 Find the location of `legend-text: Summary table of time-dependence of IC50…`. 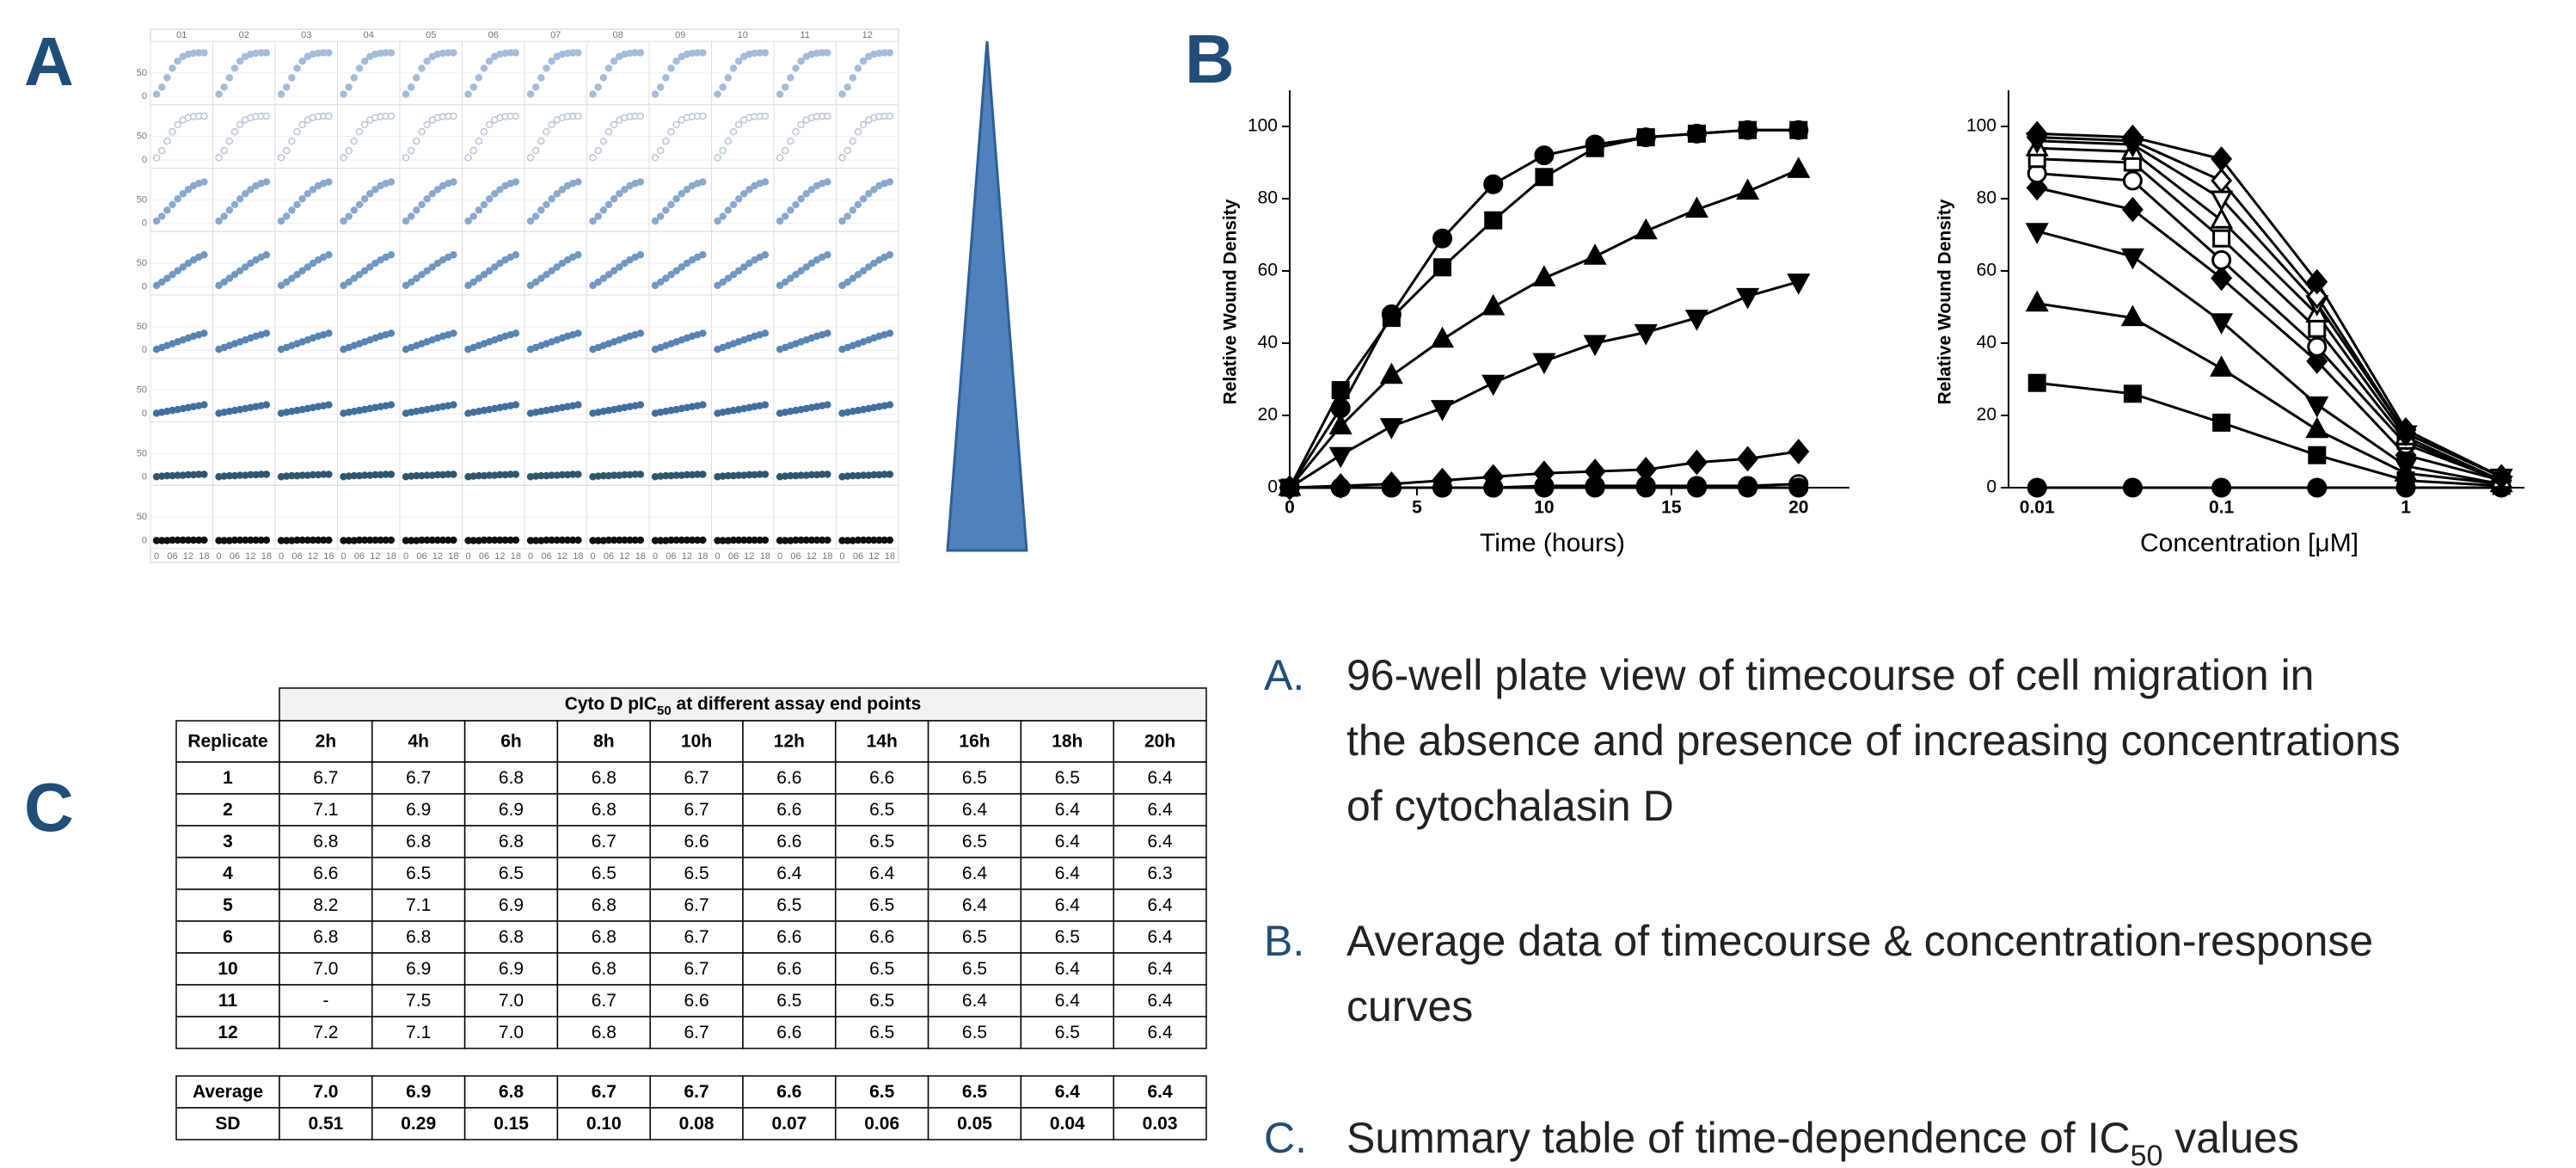

legend-text: Summary table of time-dependence of IC50… is located at coordinates (1823, 1141).